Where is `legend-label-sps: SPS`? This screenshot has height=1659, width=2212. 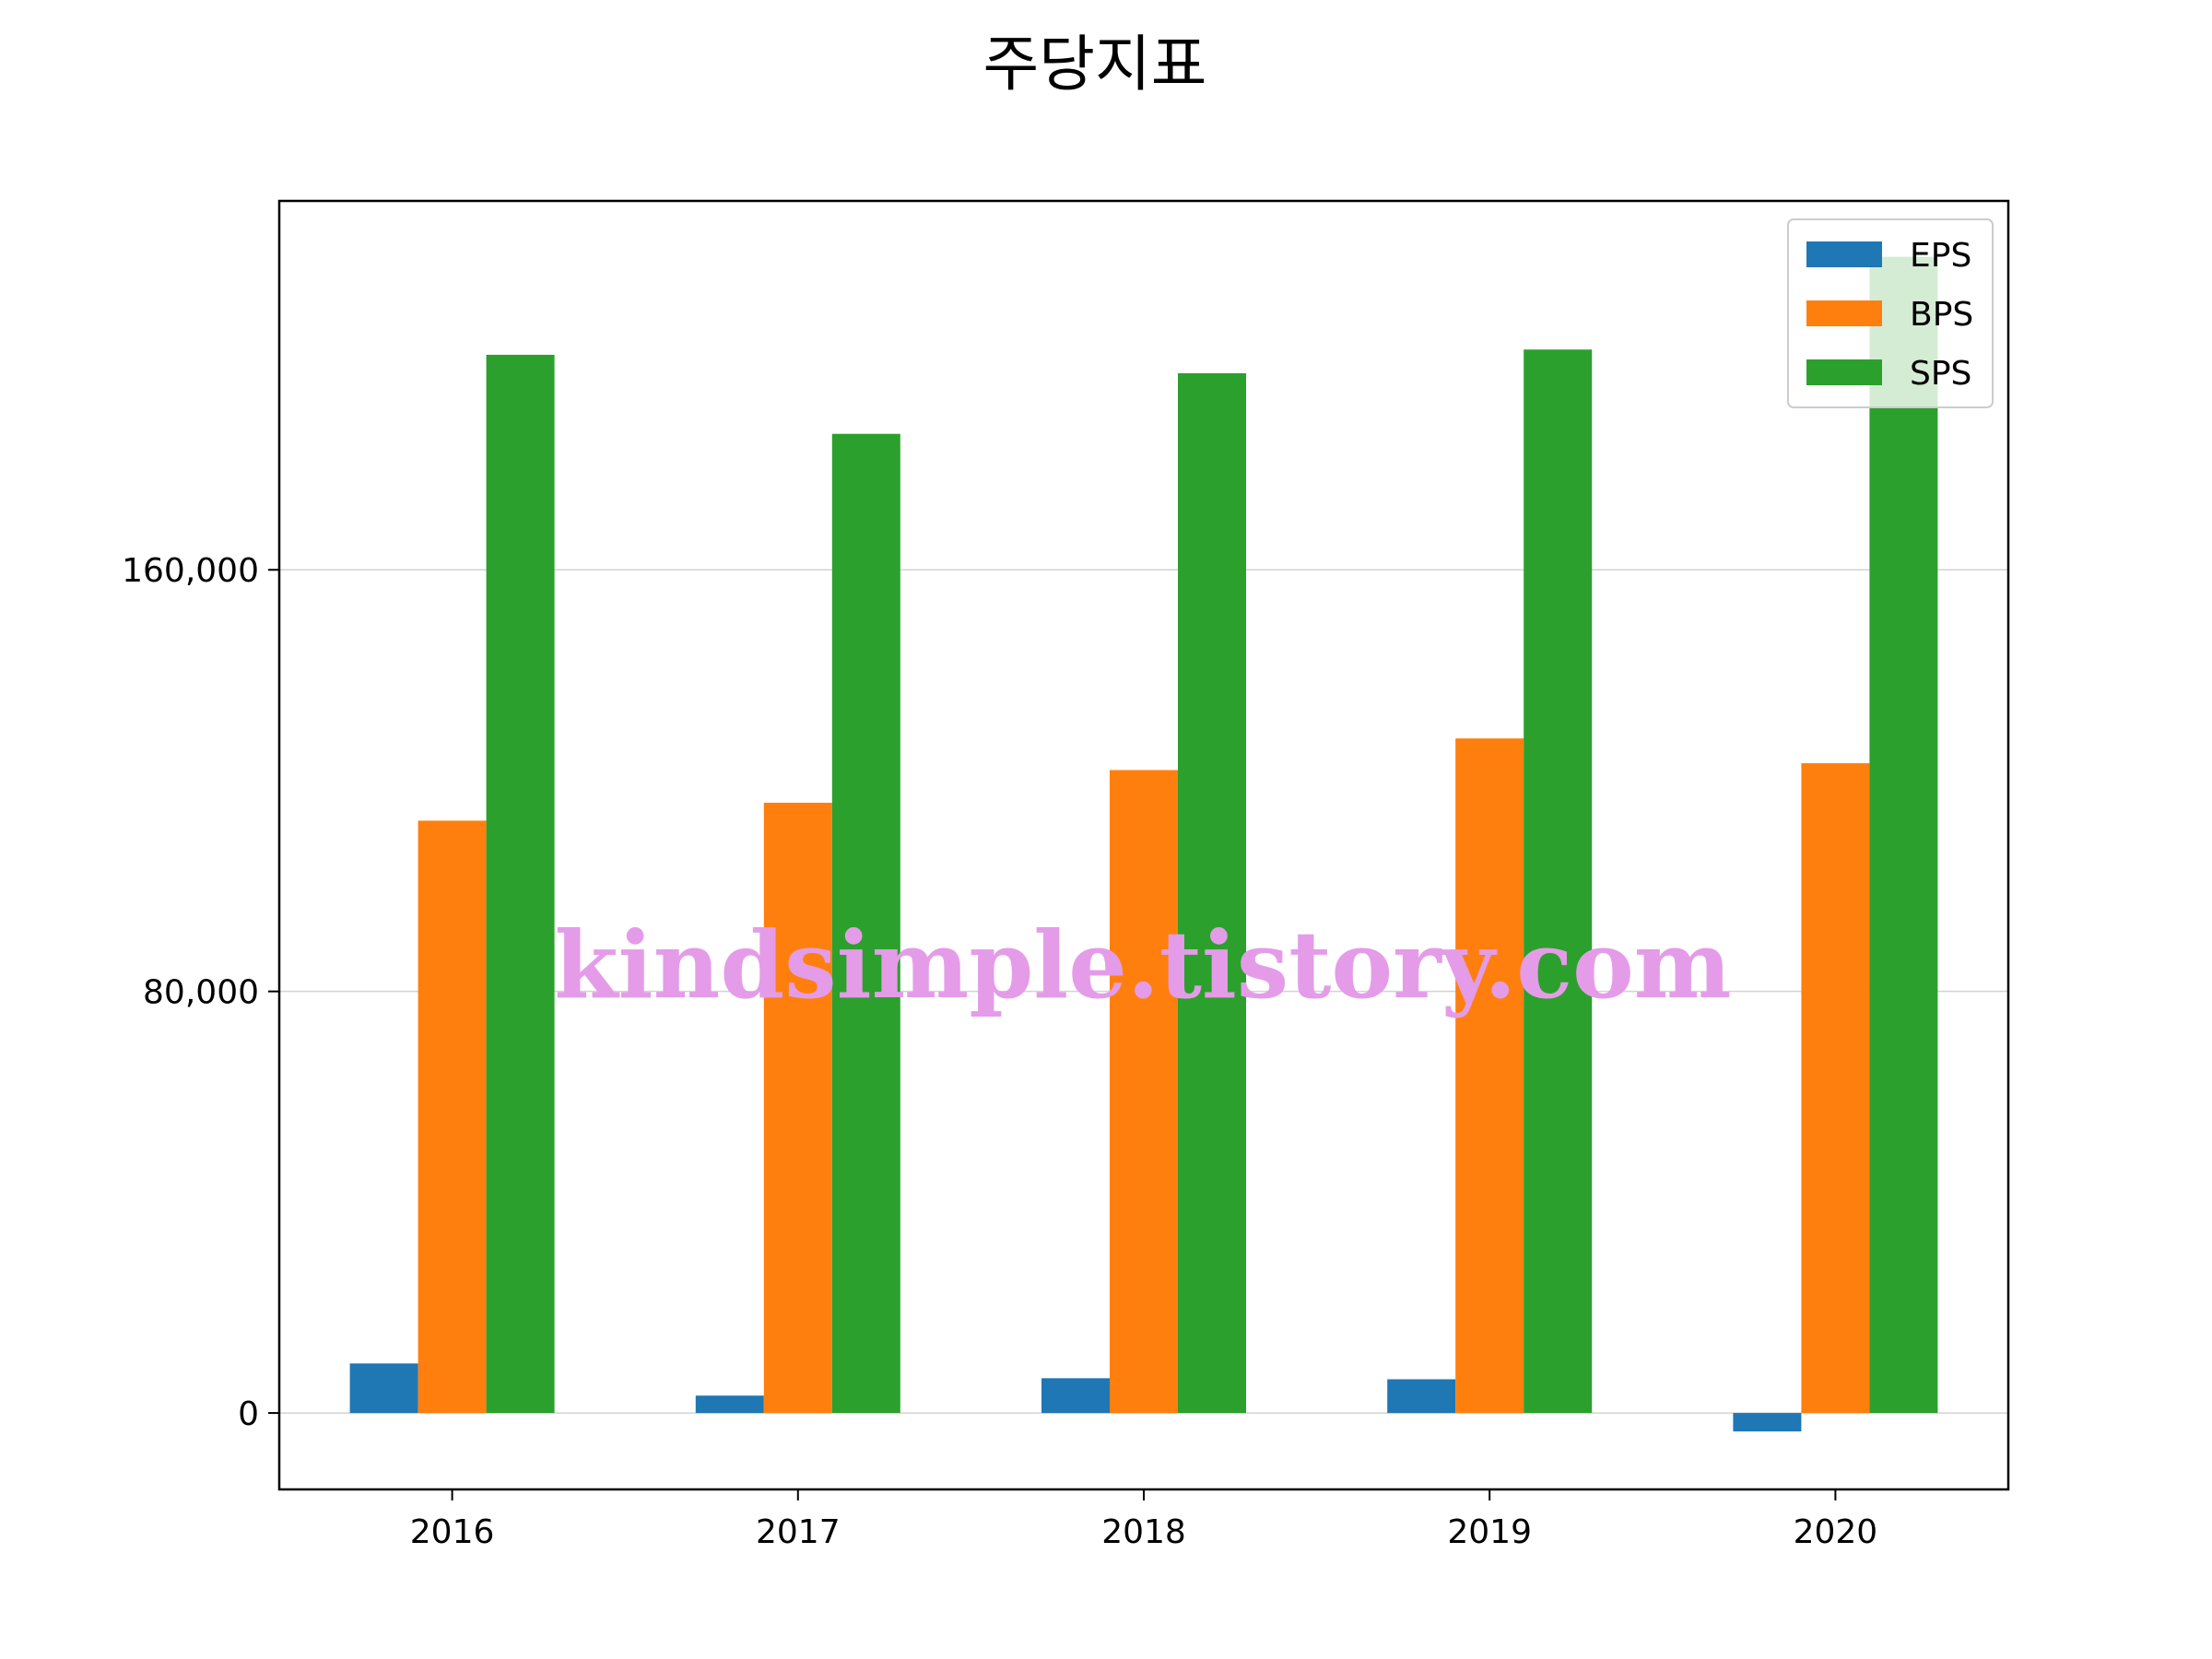 legend-label-sps: SPS is located at coordinates (1940, 374).